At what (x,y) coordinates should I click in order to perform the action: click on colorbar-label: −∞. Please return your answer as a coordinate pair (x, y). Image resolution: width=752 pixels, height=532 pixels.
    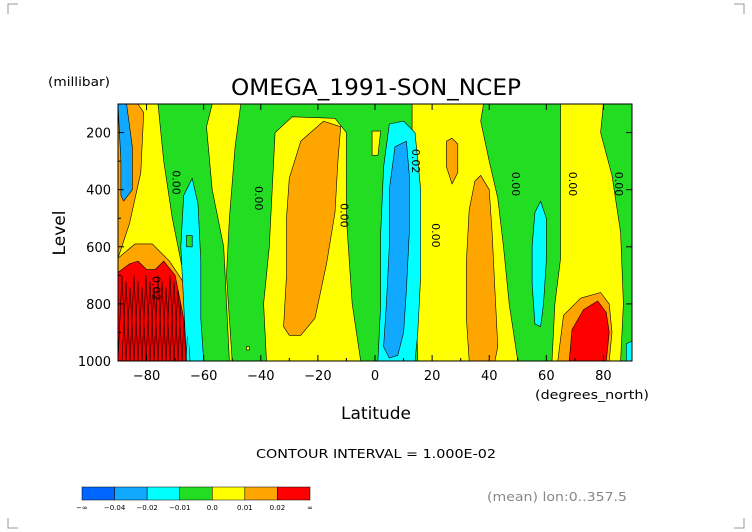
    Looking at the image, I should click on (82, 508).